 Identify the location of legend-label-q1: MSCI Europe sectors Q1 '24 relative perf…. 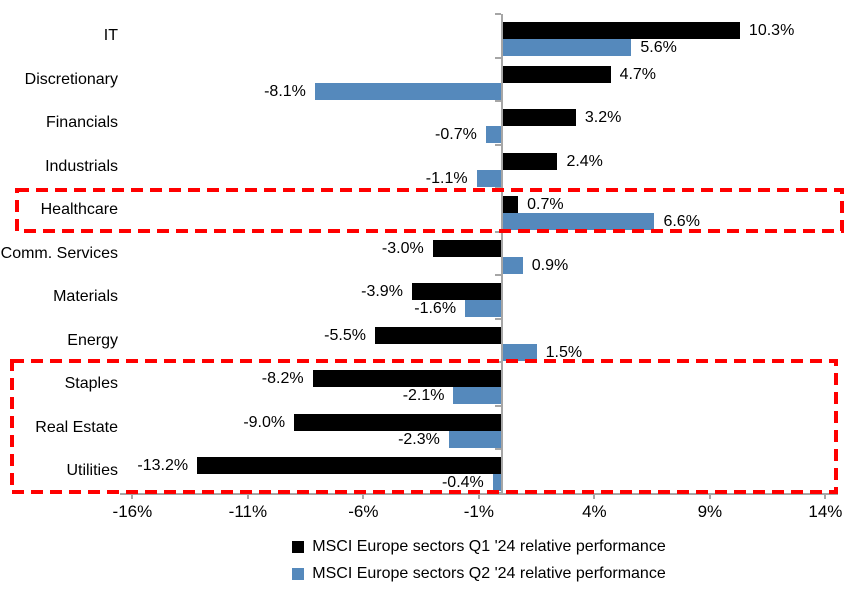
(489, 546).